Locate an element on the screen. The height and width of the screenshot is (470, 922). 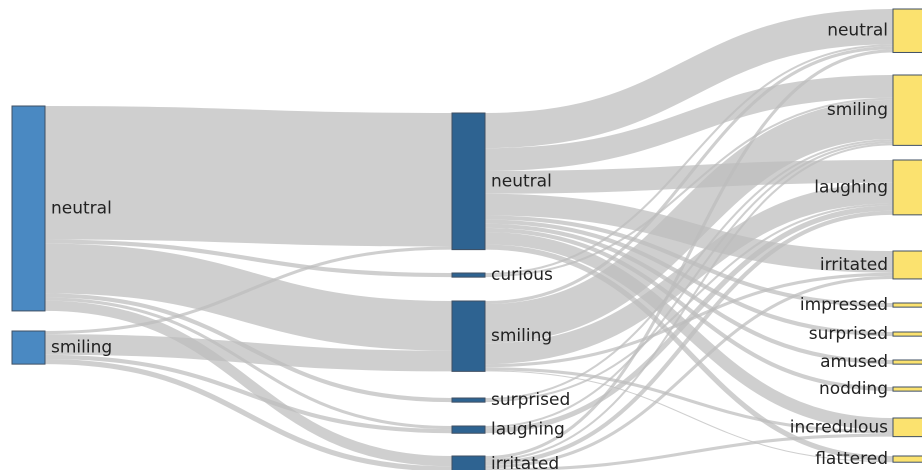
link-s1-smiling-to-s2-smiling is located at coordinates (248, 353).